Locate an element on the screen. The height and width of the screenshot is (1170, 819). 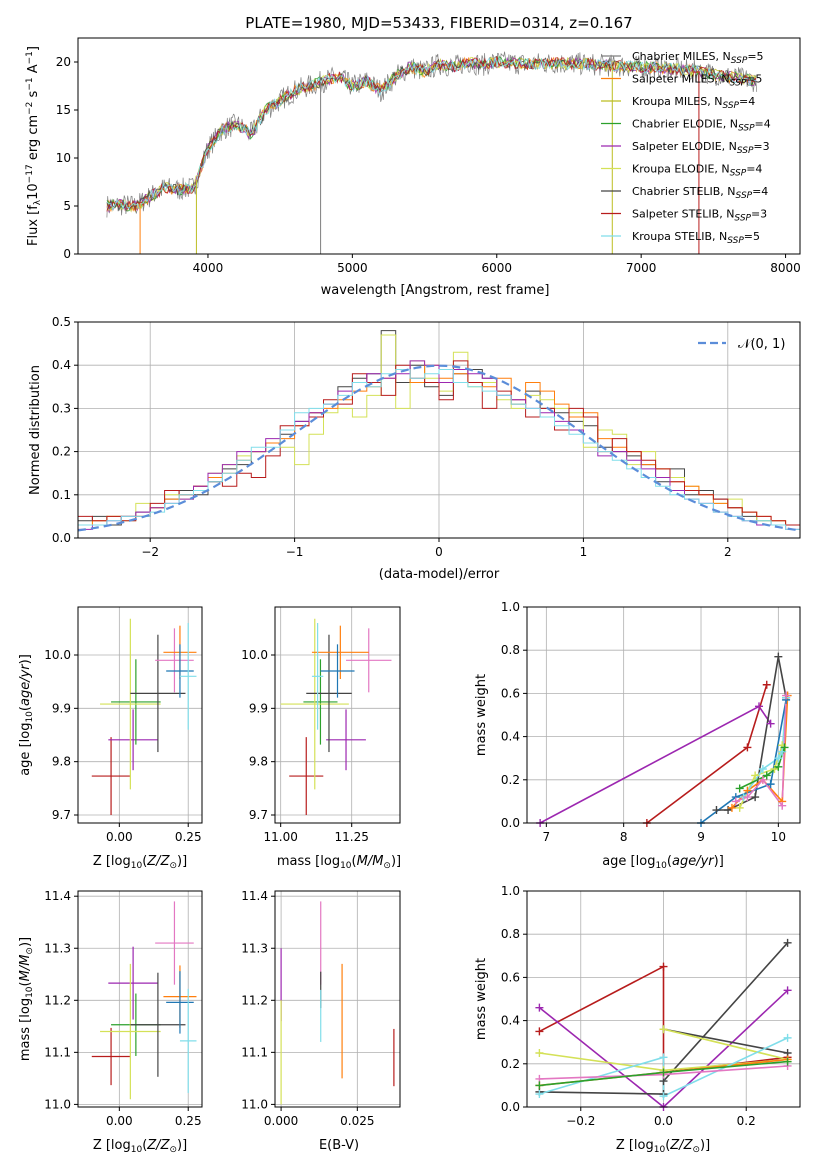
x-tick-label: 1 is located at coordinates (584, 552).